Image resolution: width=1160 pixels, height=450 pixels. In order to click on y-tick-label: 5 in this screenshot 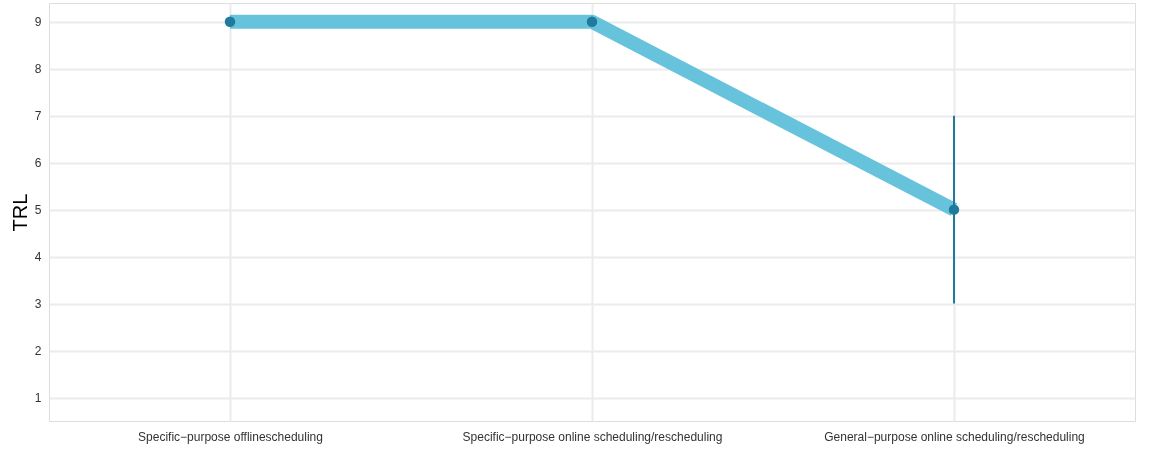, I will do `click(38, 210)`.